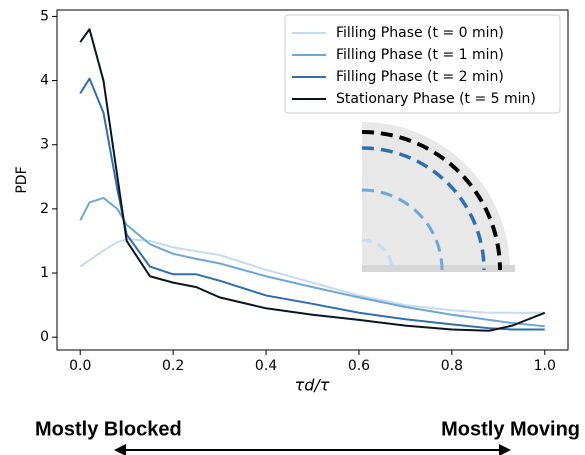 The height and width of the screenshot is (455, 585). Describe the element at coordinates (452, 366) in the screenshot. I see `x-tick-label: 0.8` at that location.